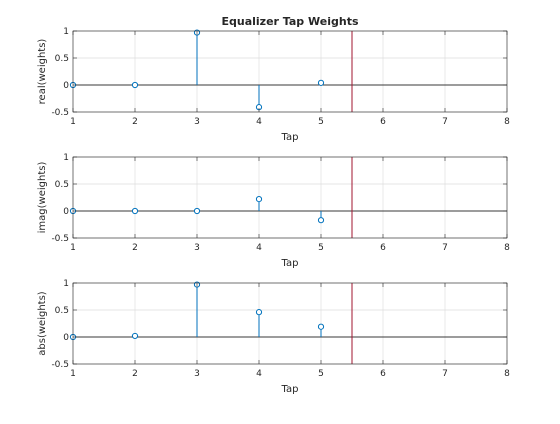  What do you see at coordinates (42, 72) in the screenshot?
I see `y-axis-label: real(weights)` at bounding box center [42, 72].